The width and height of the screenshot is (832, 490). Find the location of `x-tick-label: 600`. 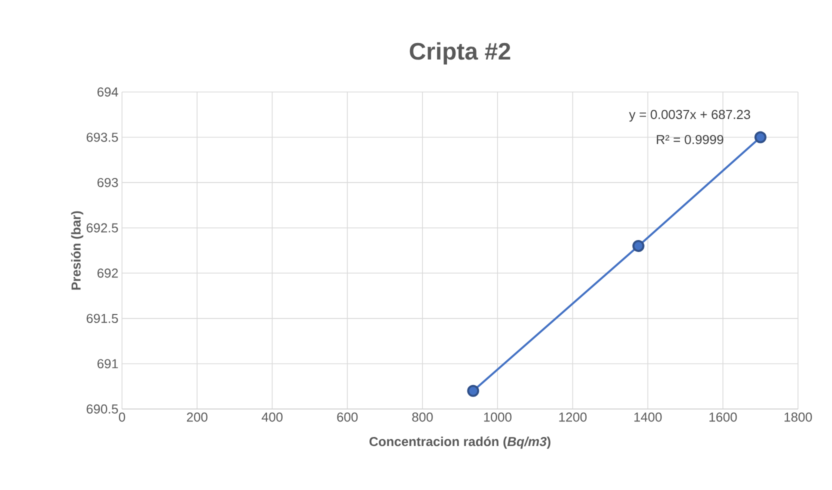

x-tick-label: 600 is located at coordinates (347, 417).